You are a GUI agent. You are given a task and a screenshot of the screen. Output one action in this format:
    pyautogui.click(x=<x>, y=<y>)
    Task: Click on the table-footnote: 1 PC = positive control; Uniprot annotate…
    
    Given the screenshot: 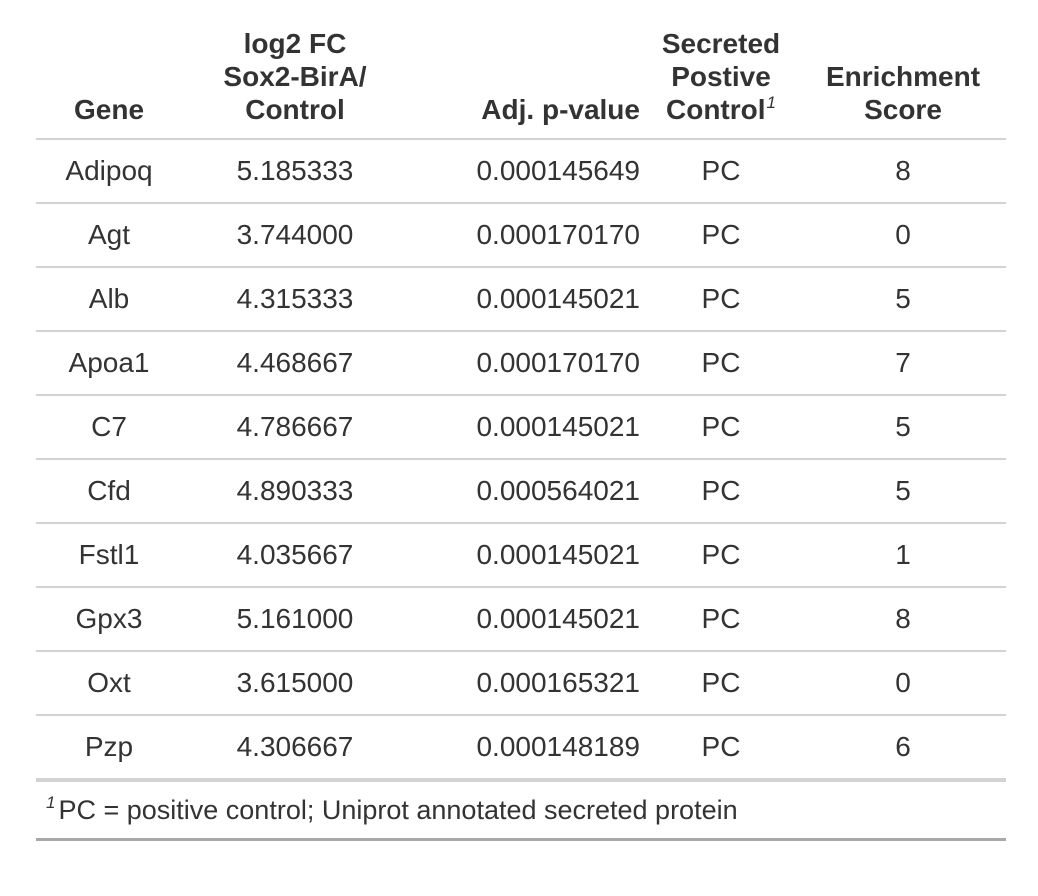 What is the action you would take?
    pyautogui.click(x=521, y=810)
    